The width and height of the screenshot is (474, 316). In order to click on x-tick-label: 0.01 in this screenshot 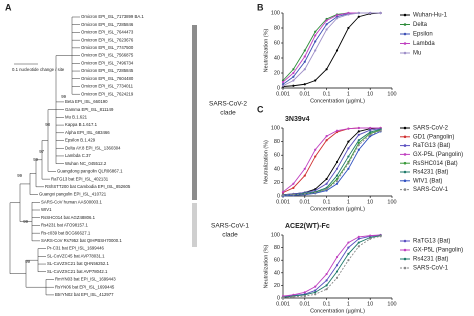, I will do `click(304, 304)`.